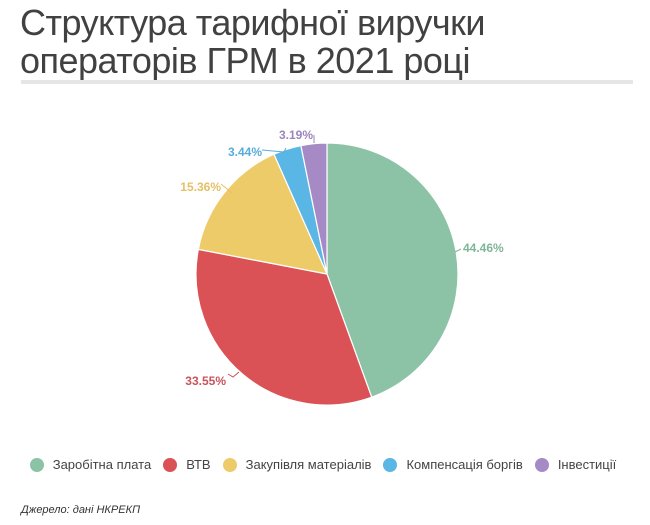 The width and height of the screenshot is (650, 525). I want to click on pie-slice-vtv, so click(284, 327).